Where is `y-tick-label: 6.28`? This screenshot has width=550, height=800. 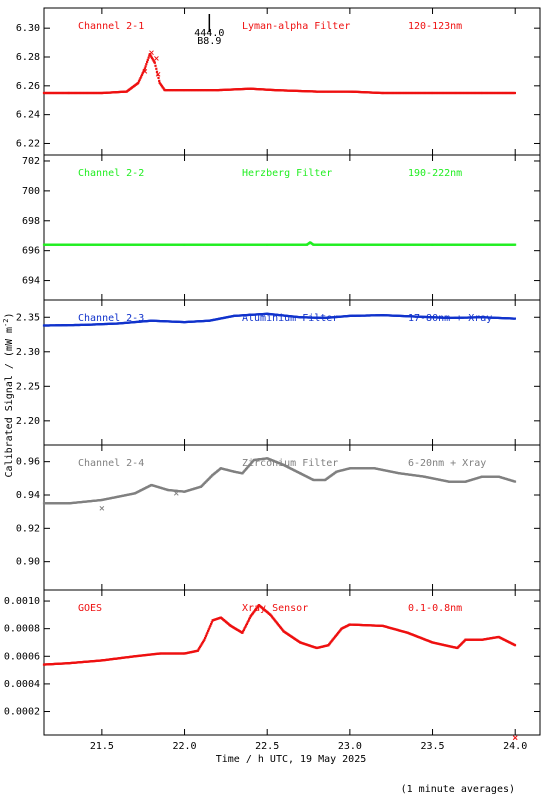 y-tick-label: 6.28 is located at coordinates (28, 57).